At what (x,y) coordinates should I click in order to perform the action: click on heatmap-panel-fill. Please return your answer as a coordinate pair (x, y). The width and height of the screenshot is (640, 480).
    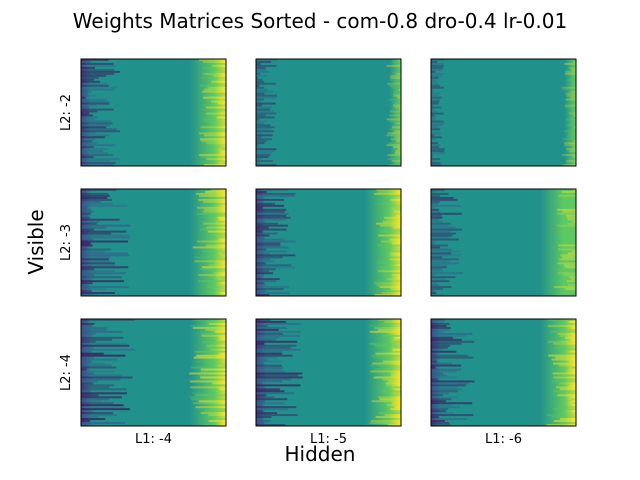
    Looking at the image, I should click on (503, 372).